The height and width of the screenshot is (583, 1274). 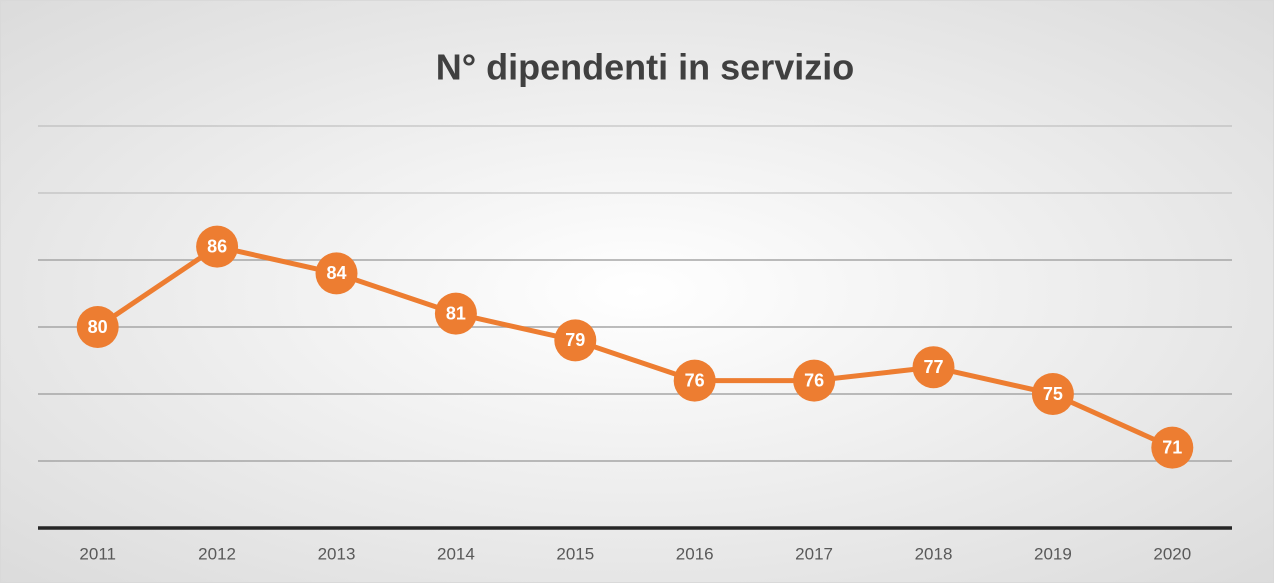 I want to click on x-tick-label: 2016, so click(x=695, y=553).